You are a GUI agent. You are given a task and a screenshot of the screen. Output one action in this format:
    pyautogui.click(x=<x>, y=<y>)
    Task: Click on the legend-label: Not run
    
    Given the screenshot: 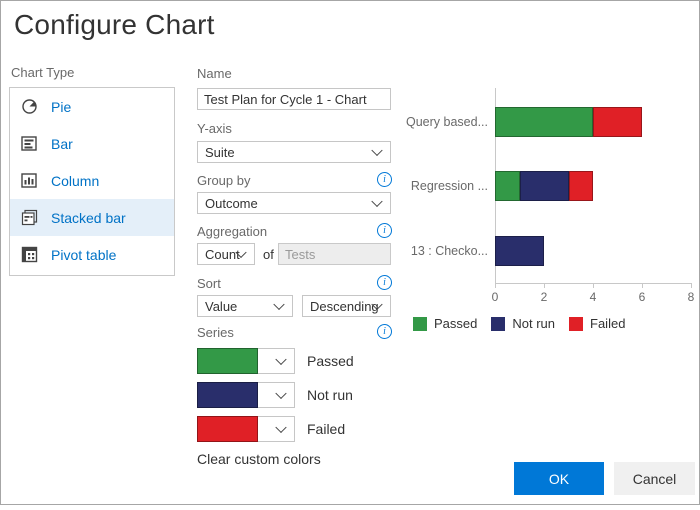 What is the action you would take?
    pyautogui.click(x=534, y=323)
    